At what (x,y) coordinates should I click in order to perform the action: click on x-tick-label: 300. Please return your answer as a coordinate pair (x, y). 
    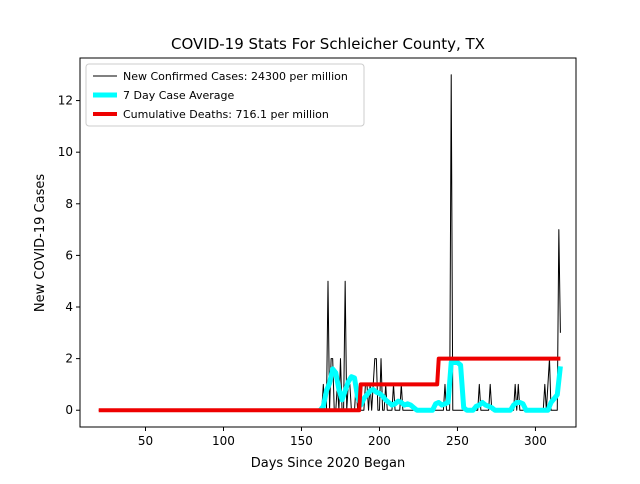
    Looking at the image, I should click on (535, 441).